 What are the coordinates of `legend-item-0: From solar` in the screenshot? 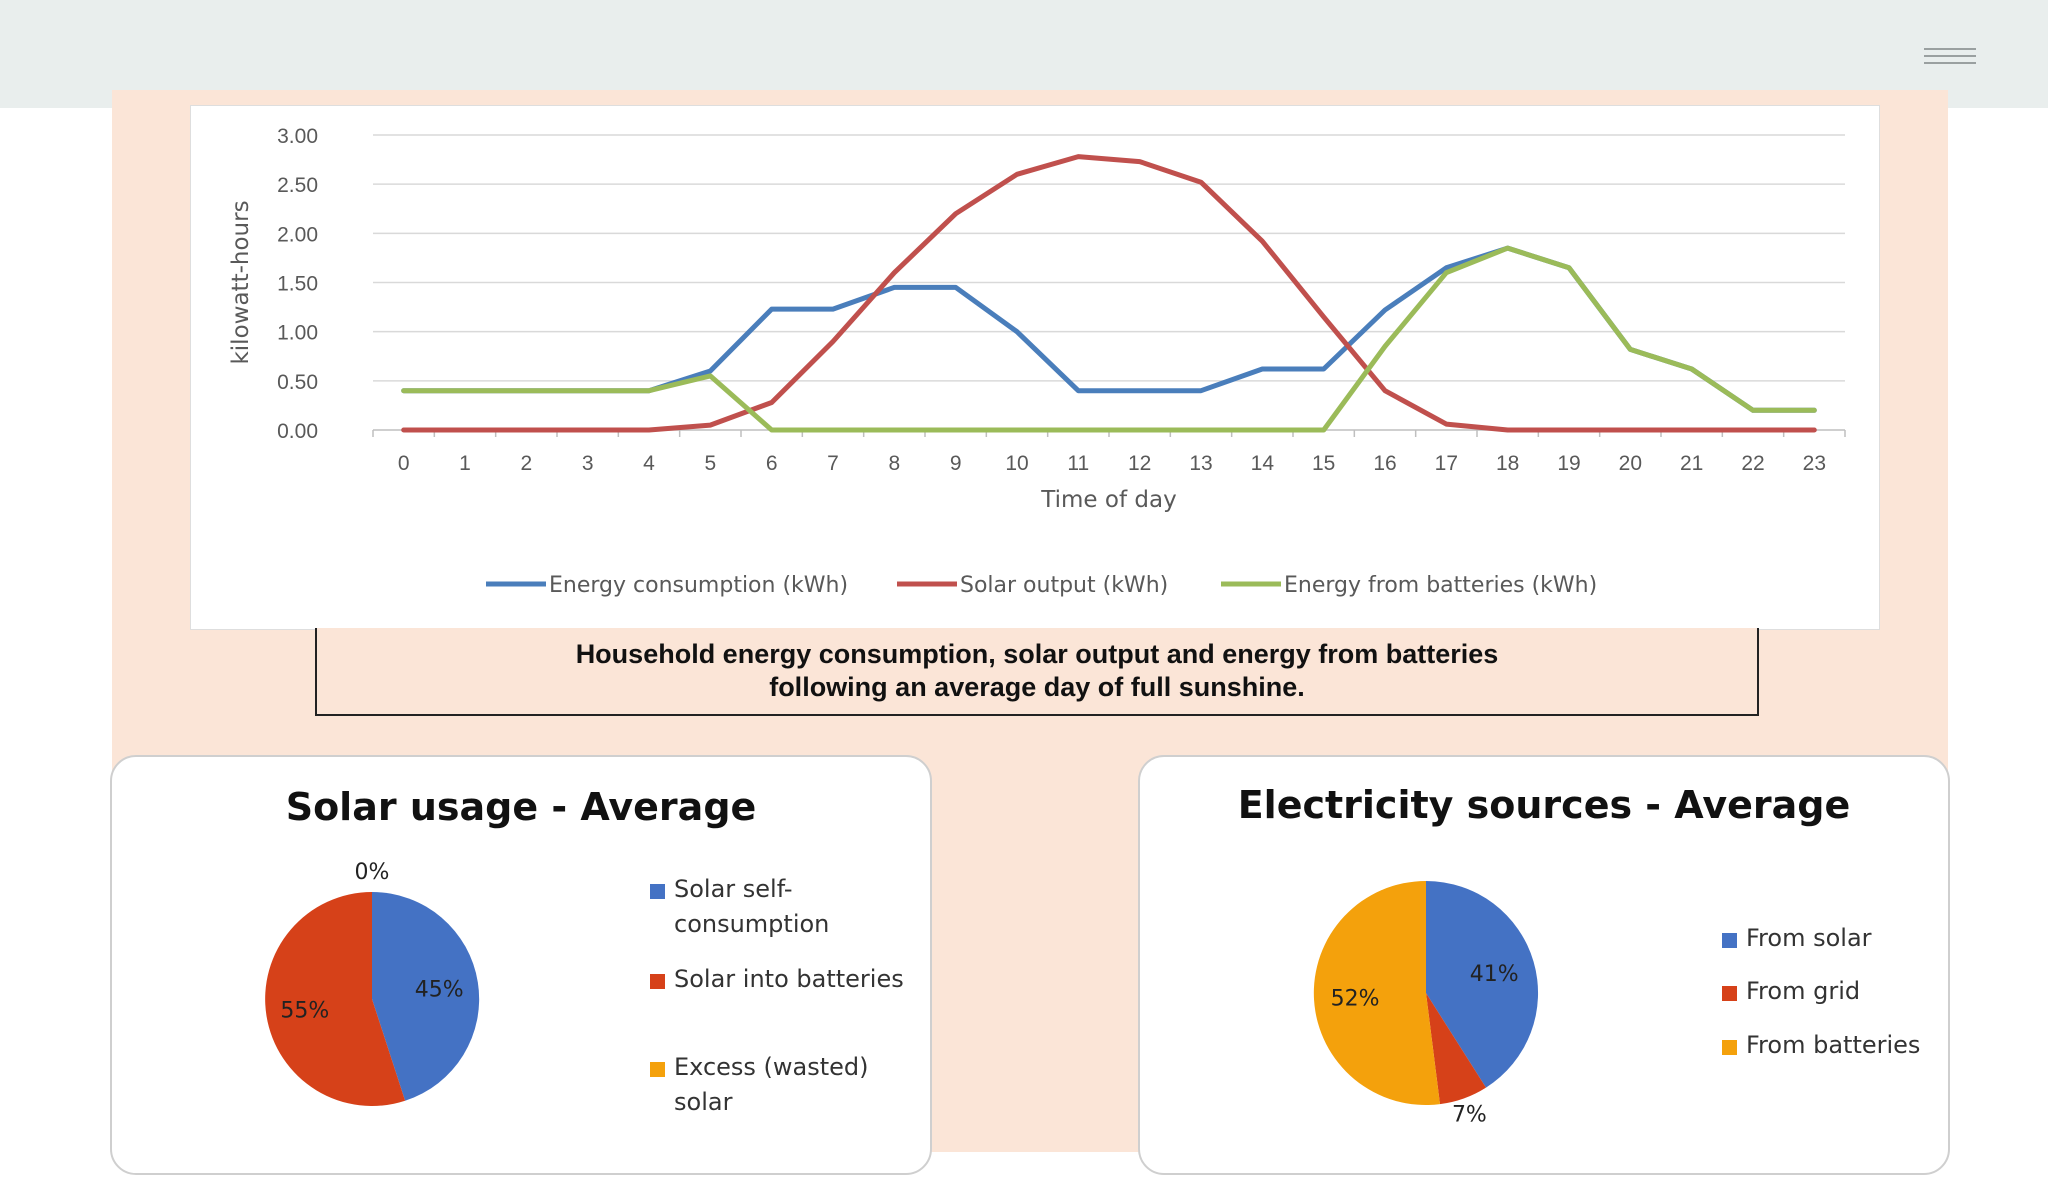 It's located at (1797, 938).